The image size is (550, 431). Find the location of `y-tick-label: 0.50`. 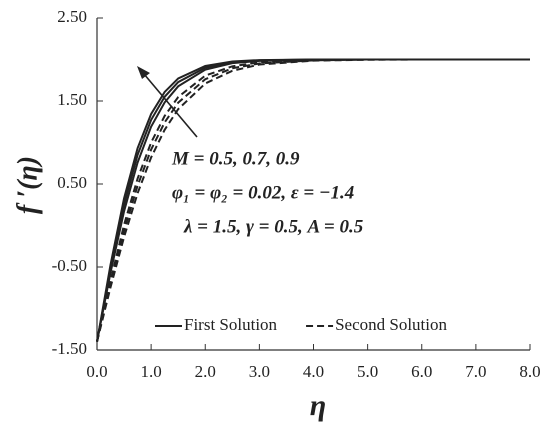

y-tick-label: 0.50 is located at coordinates (72, 182).